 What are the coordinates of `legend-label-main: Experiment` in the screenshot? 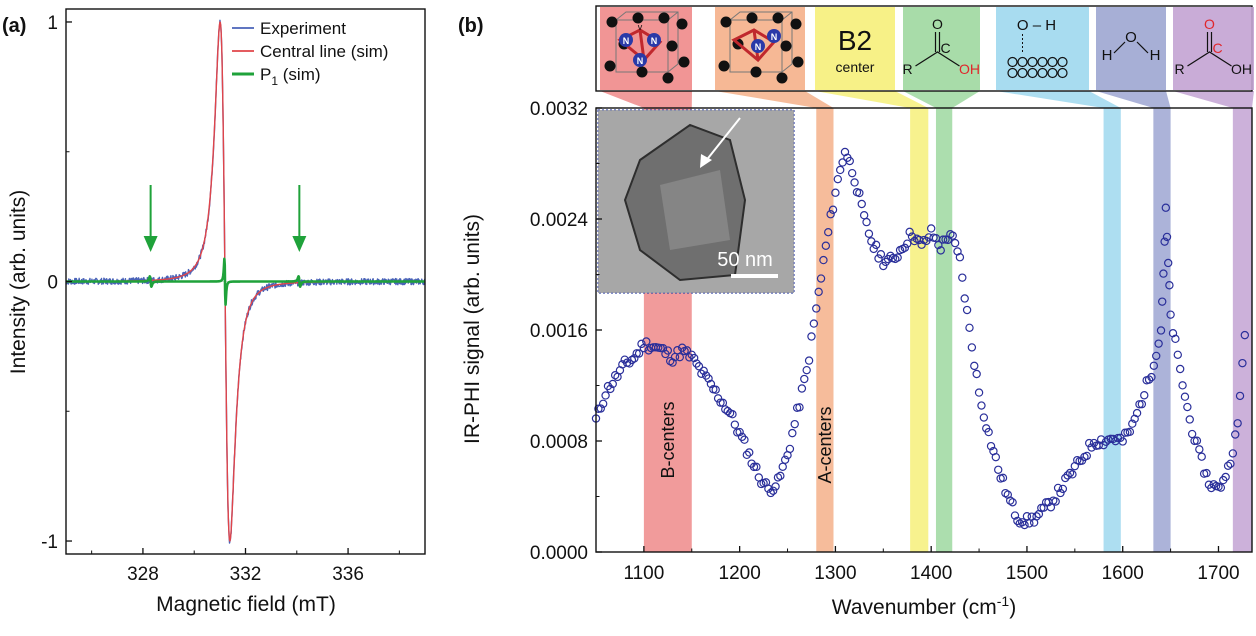 It's located at (303, 28).